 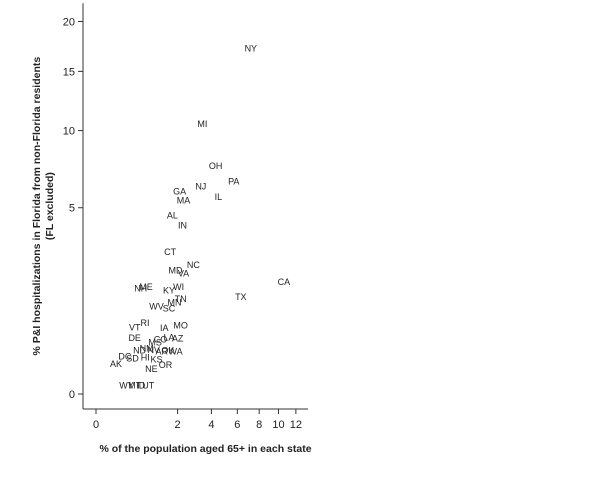 I want to click on point-label-la: LA, so click(x=168, y=338).